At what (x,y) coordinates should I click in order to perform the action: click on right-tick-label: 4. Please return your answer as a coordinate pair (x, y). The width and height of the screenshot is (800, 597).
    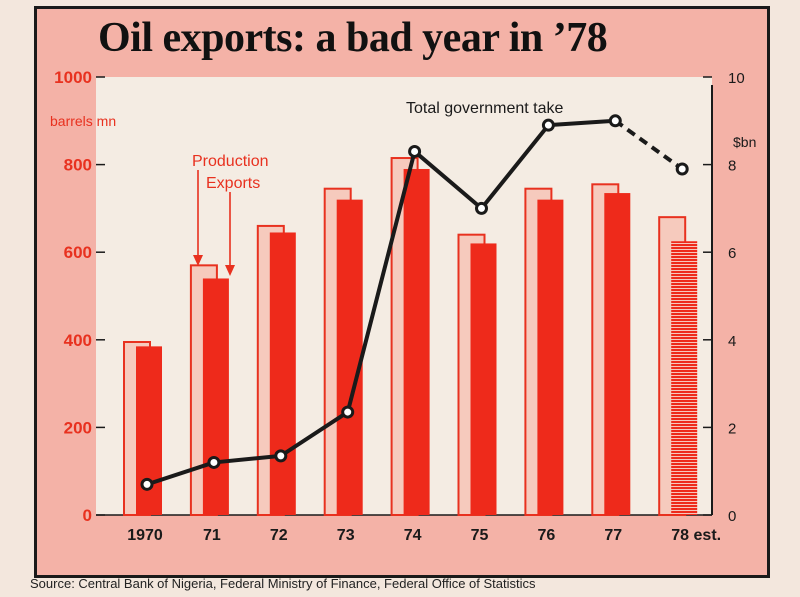
    Looking at the image, I should click on (732, 341).